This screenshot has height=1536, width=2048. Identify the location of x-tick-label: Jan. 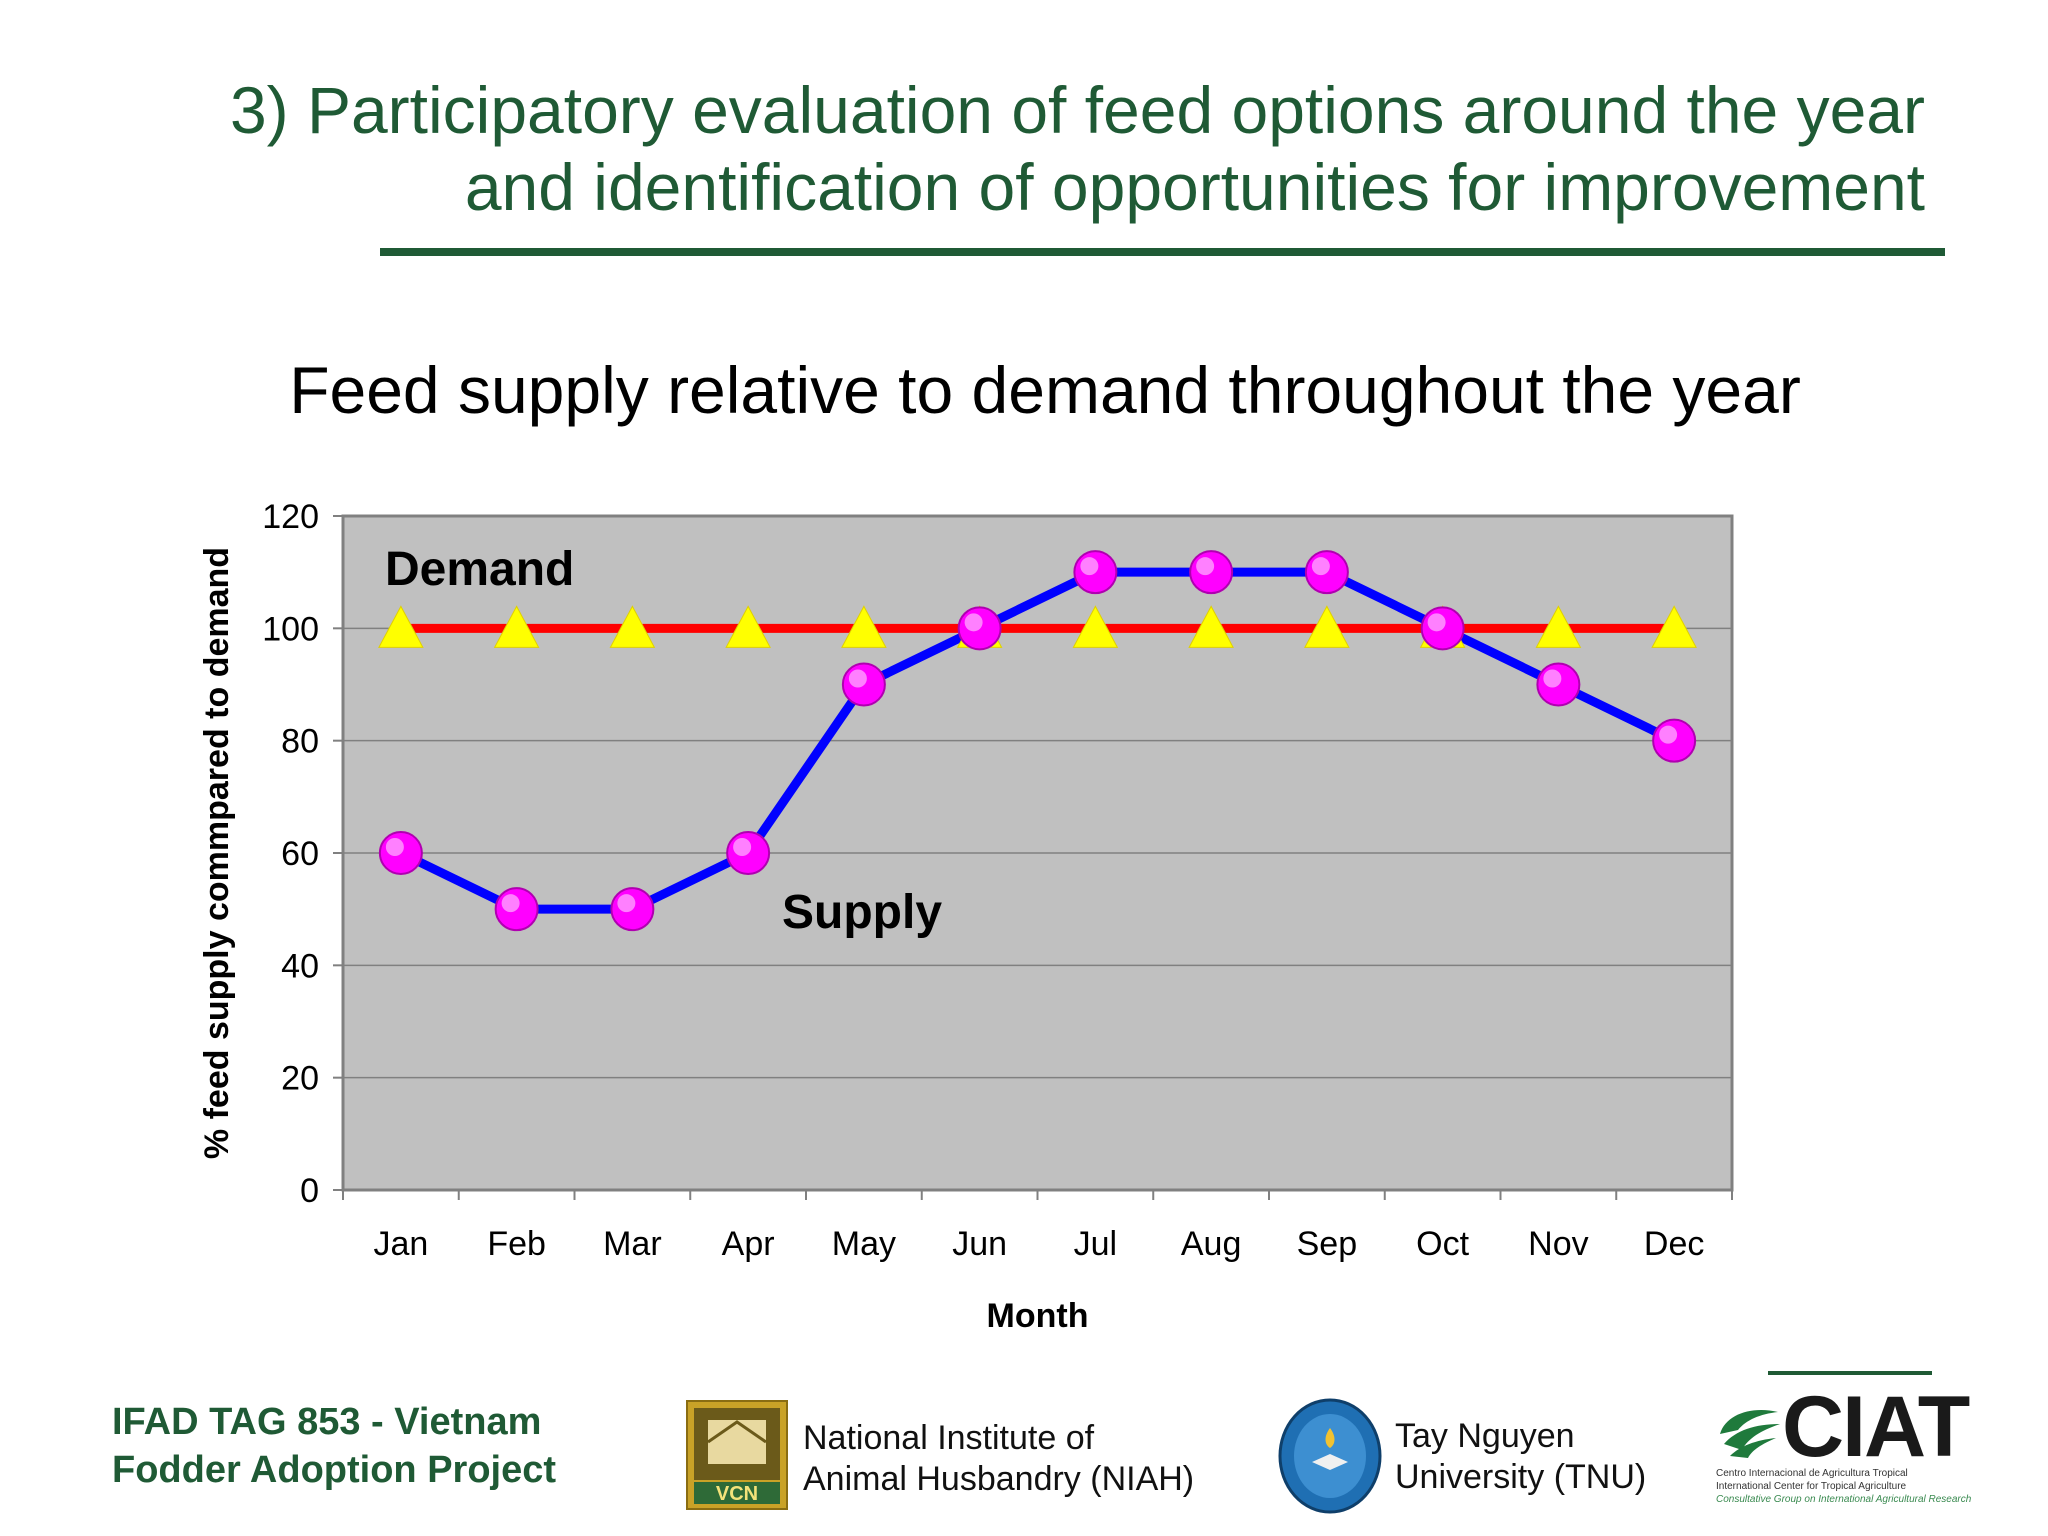
(400, 1244).